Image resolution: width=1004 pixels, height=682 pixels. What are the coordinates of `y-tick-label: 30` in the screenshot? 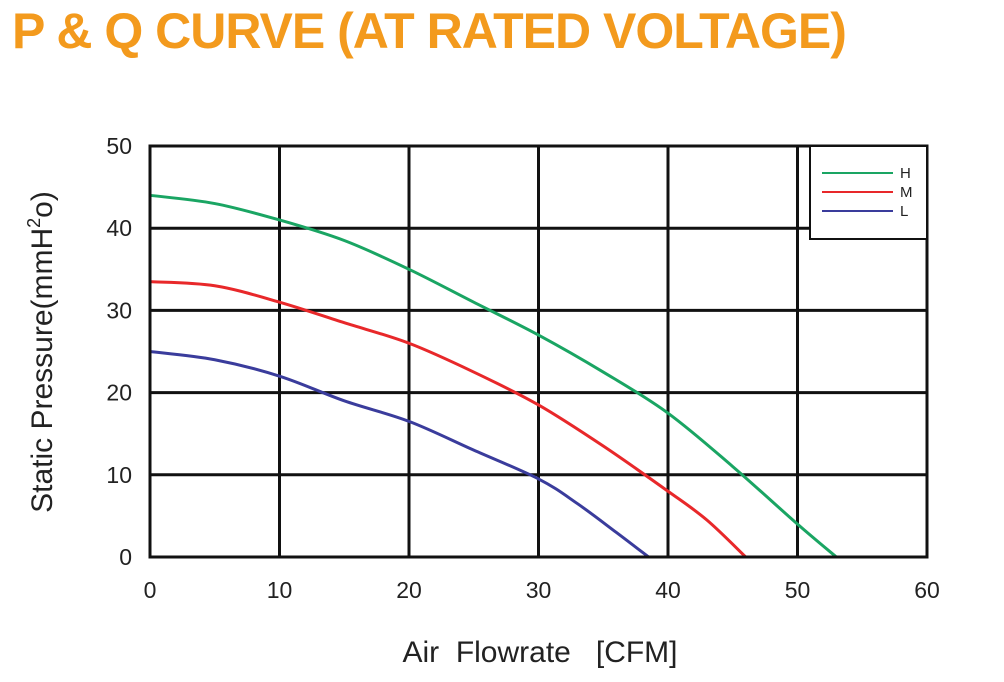 It's located at (119, 310).